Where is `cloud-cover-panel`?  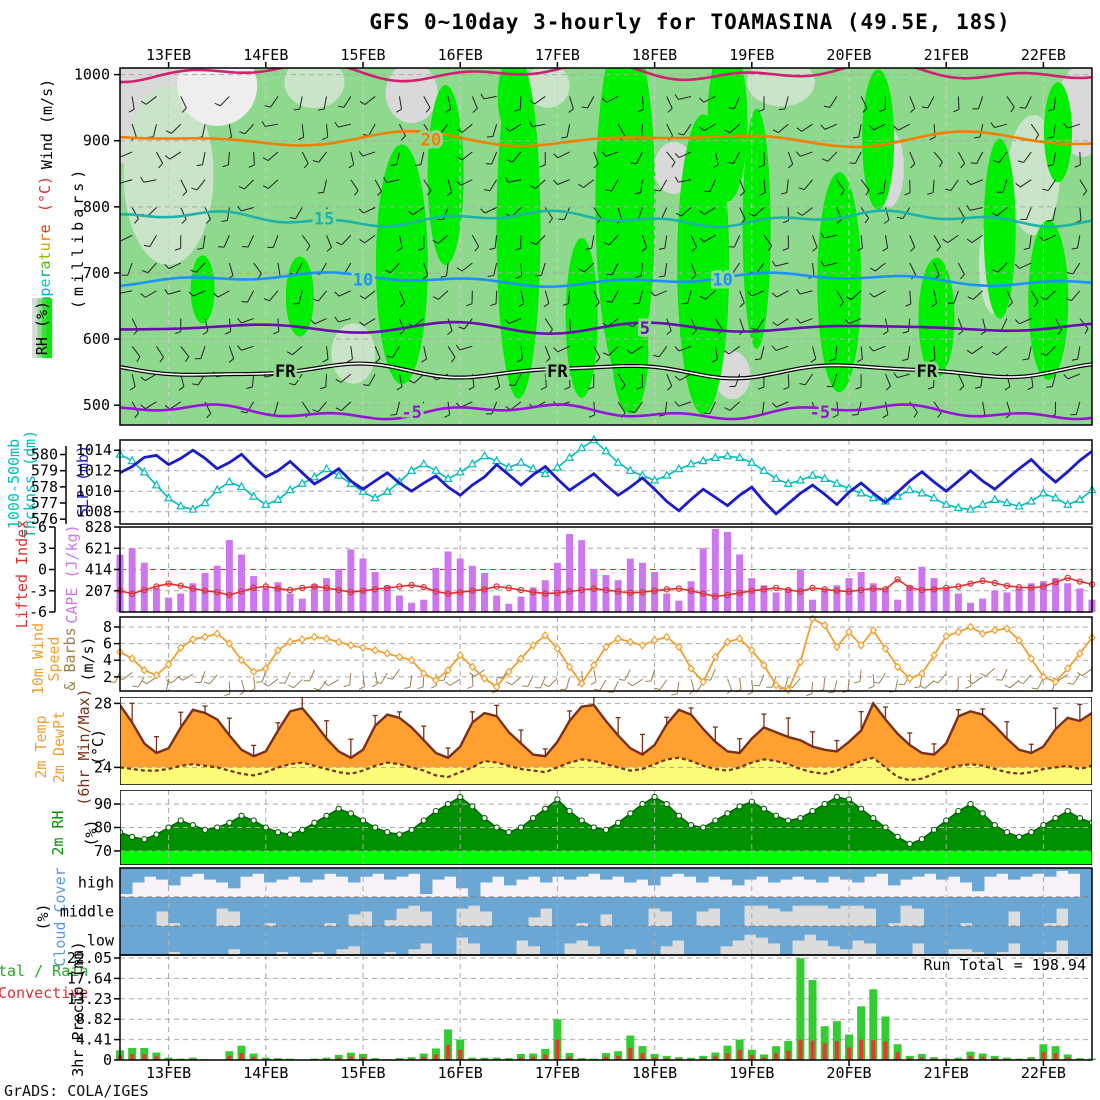
cloud-cover-panel is located at coordinates (606, 911).